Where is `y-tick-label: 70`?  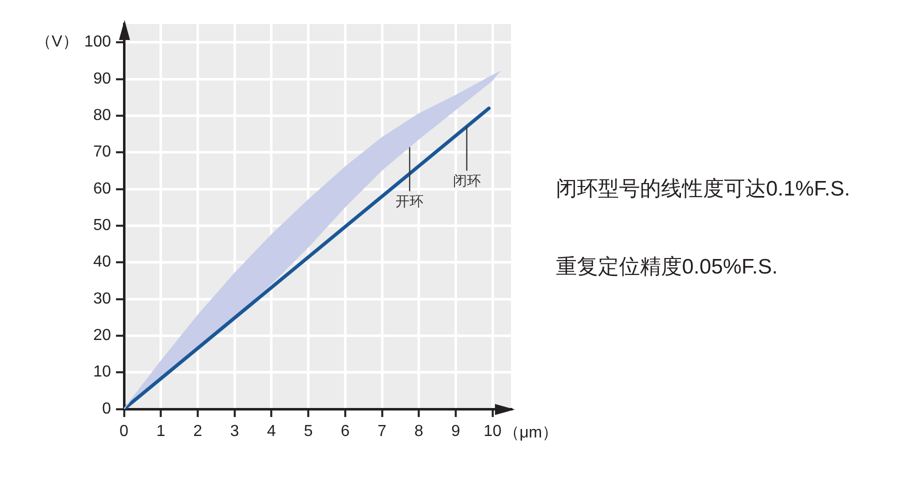 y-tick-label: 70 is located at coordinates (102, 152).